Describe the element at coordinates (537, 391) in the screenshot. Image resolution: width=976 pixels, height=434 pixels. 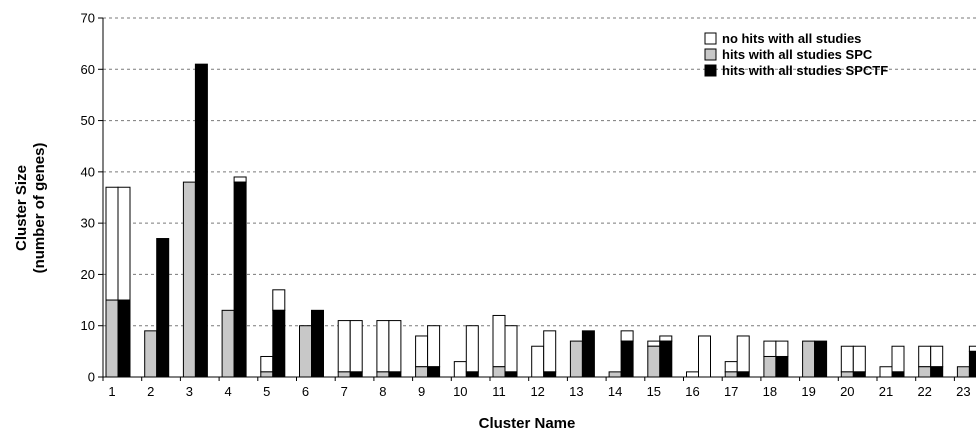
I see `x-tick-label: 12` at that location.